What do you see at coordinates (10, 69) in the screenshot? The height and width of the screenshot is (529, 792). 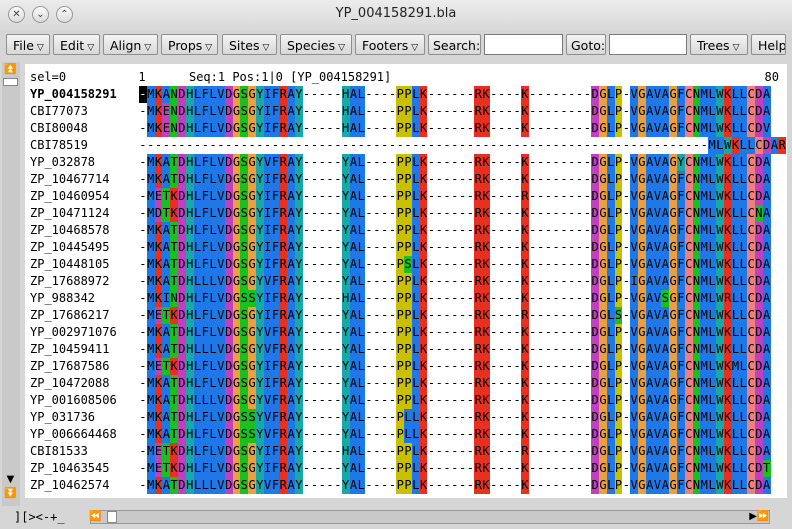 I see `scroll-top-icon: ⏫` at bounding box center [10, 69].